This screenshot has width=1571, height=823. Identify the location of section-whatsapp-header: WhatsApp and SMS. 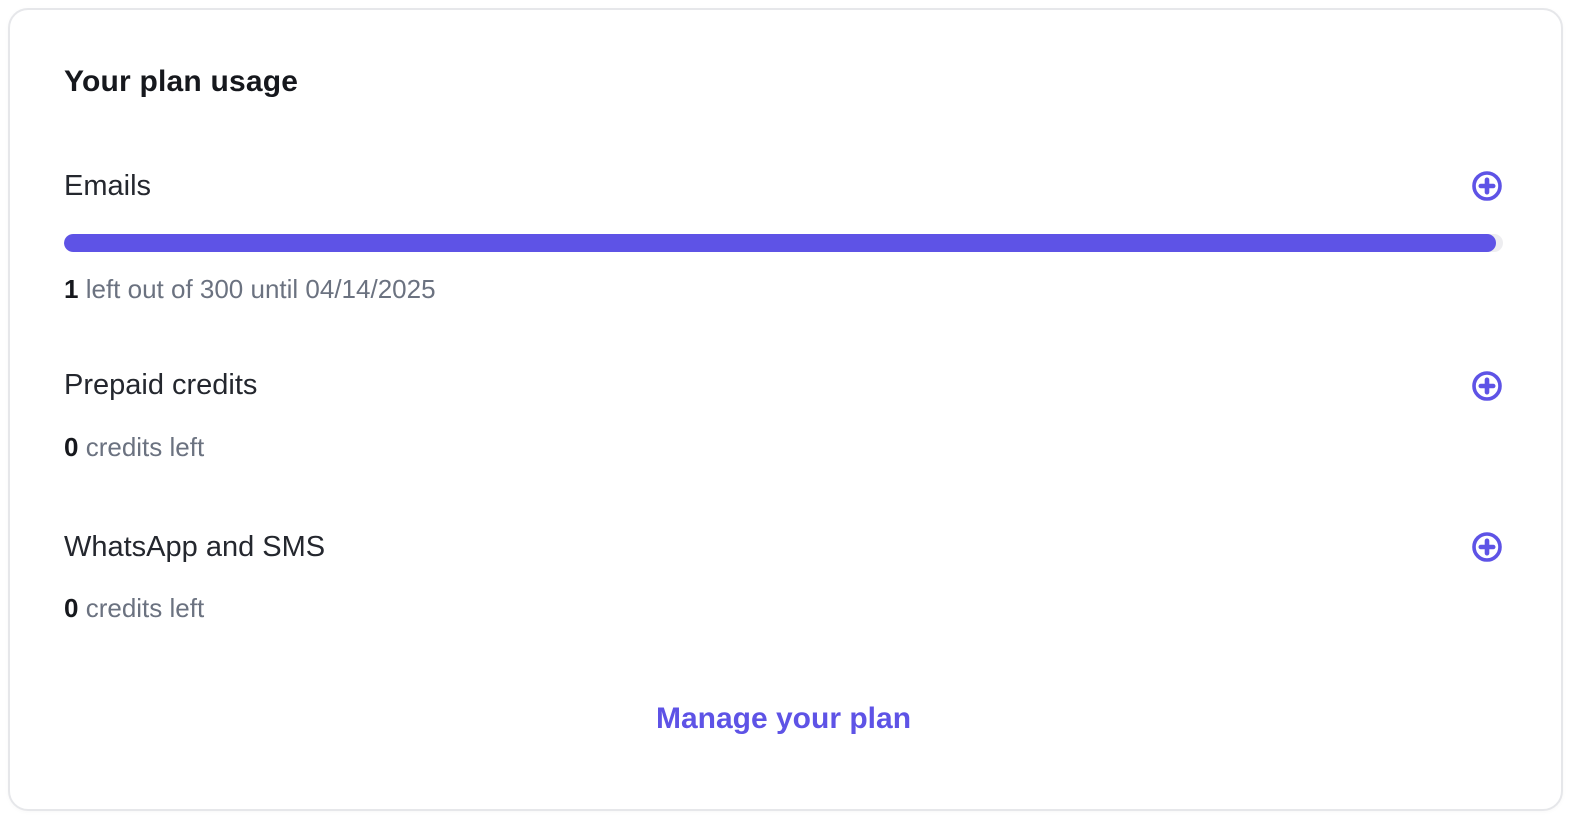
(783, 547).